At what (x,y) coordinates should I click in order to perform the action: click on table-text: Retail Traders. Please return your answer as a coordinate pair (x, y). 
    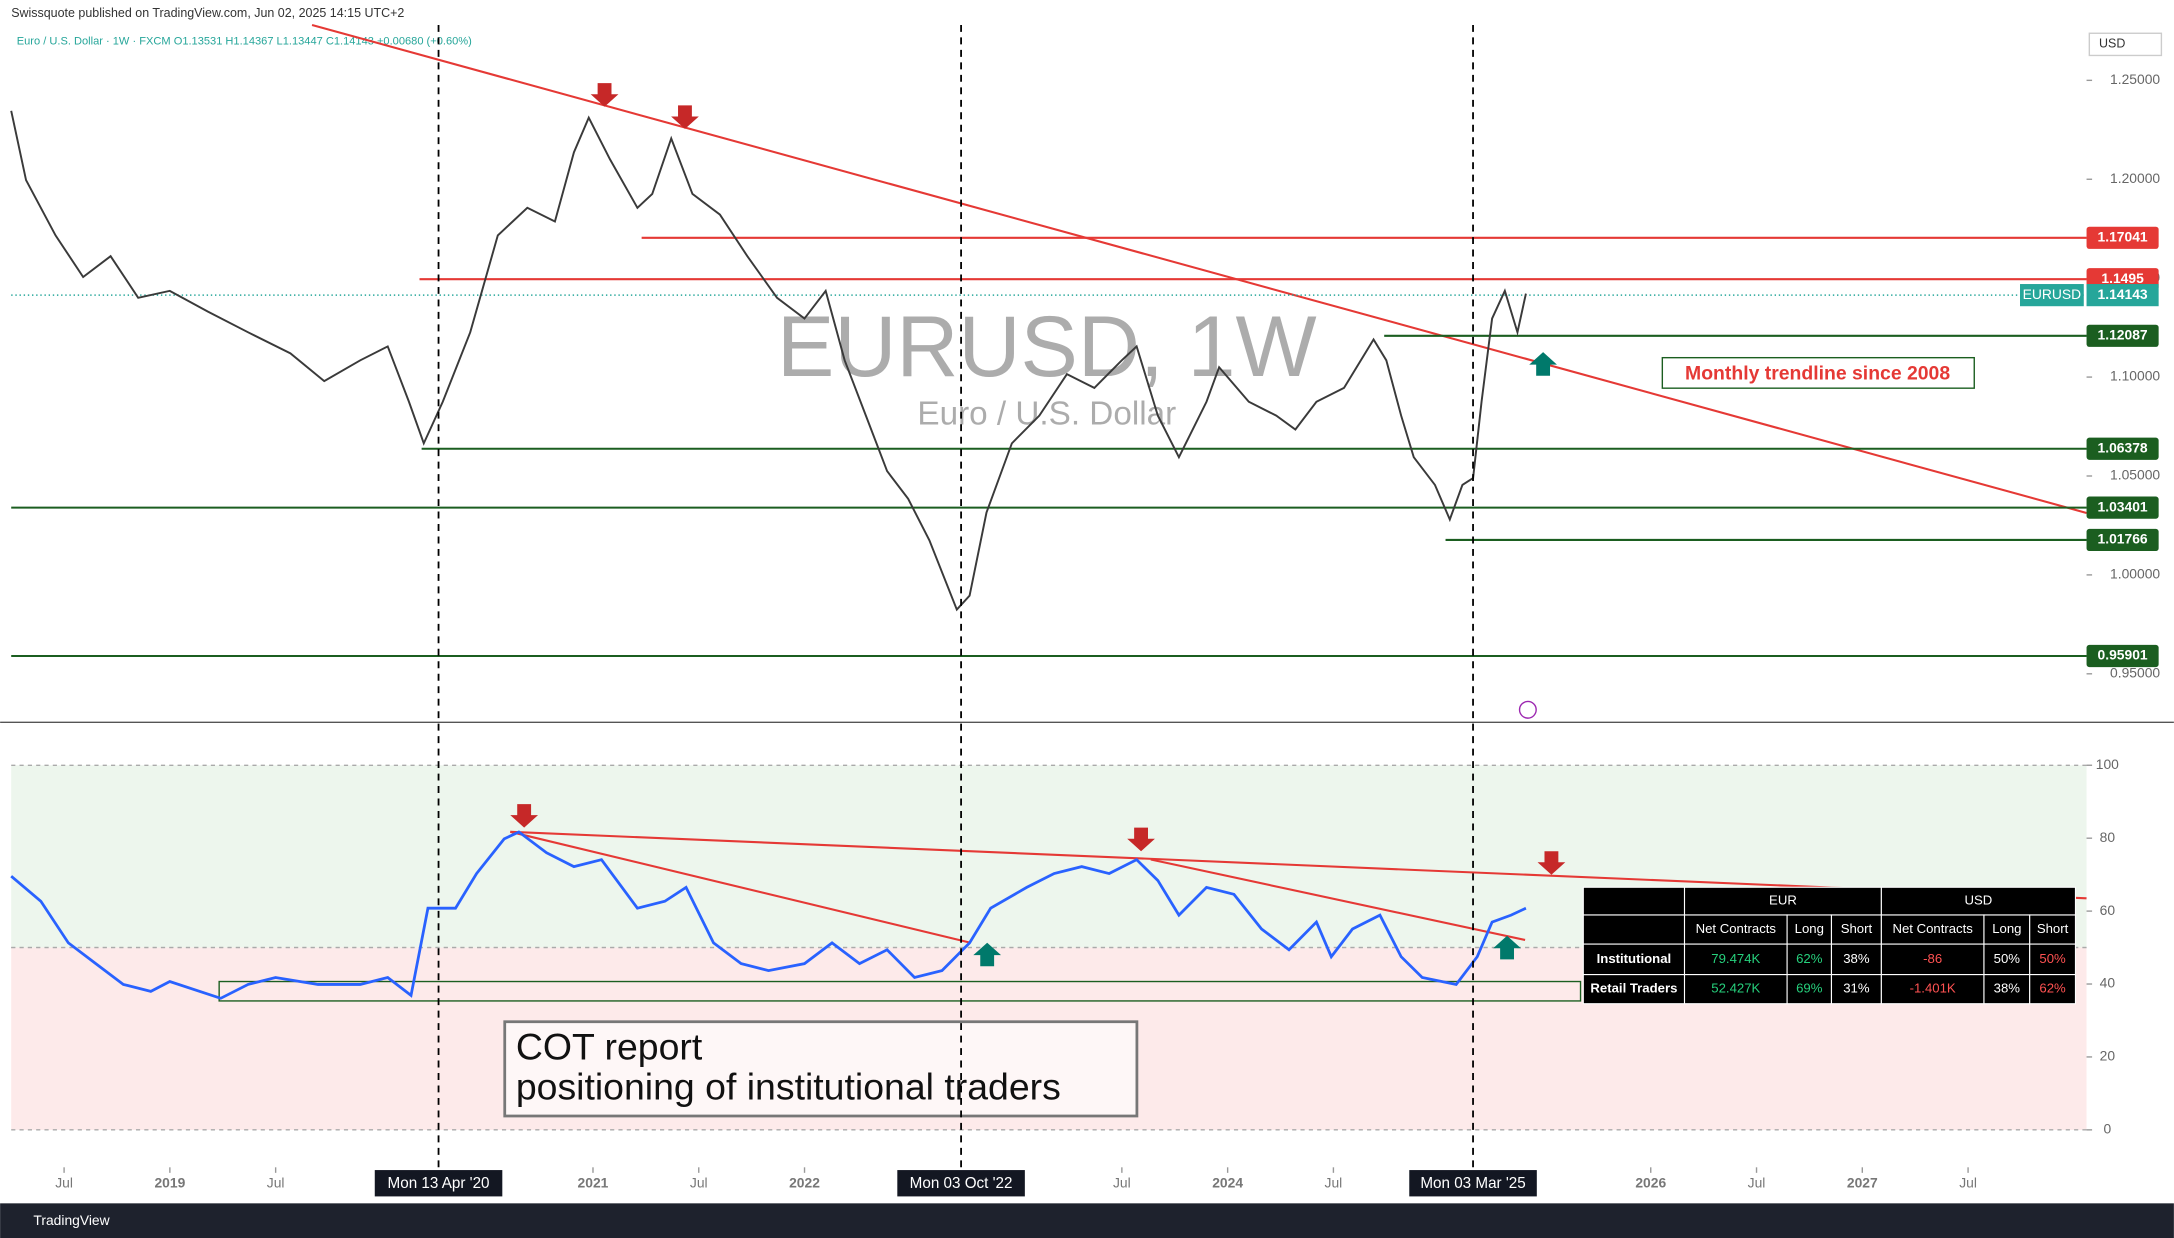
    Looking at the image, I should click on (1633, 988).